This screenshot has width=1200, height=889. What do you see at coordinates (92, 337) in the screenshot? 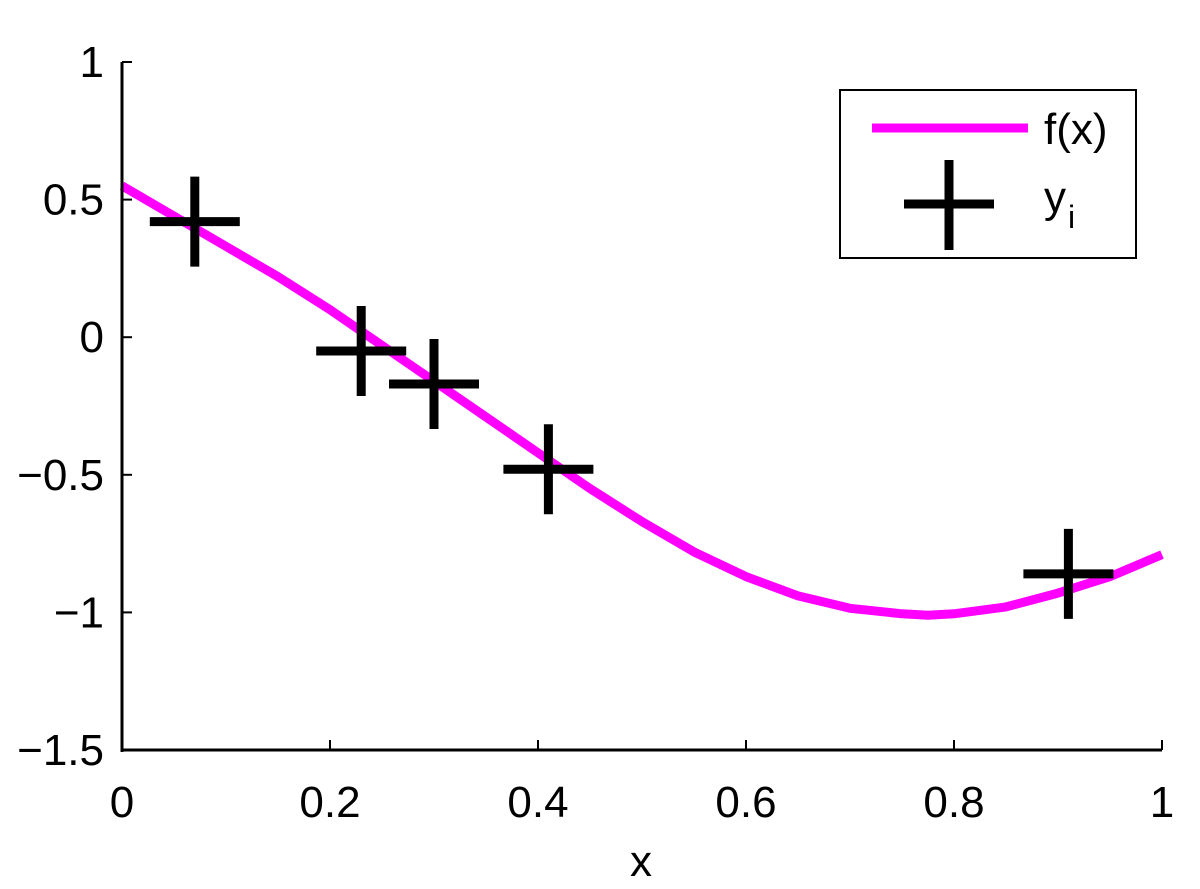
I see `y-tick-label: 0` at bounding box center [92, 337].